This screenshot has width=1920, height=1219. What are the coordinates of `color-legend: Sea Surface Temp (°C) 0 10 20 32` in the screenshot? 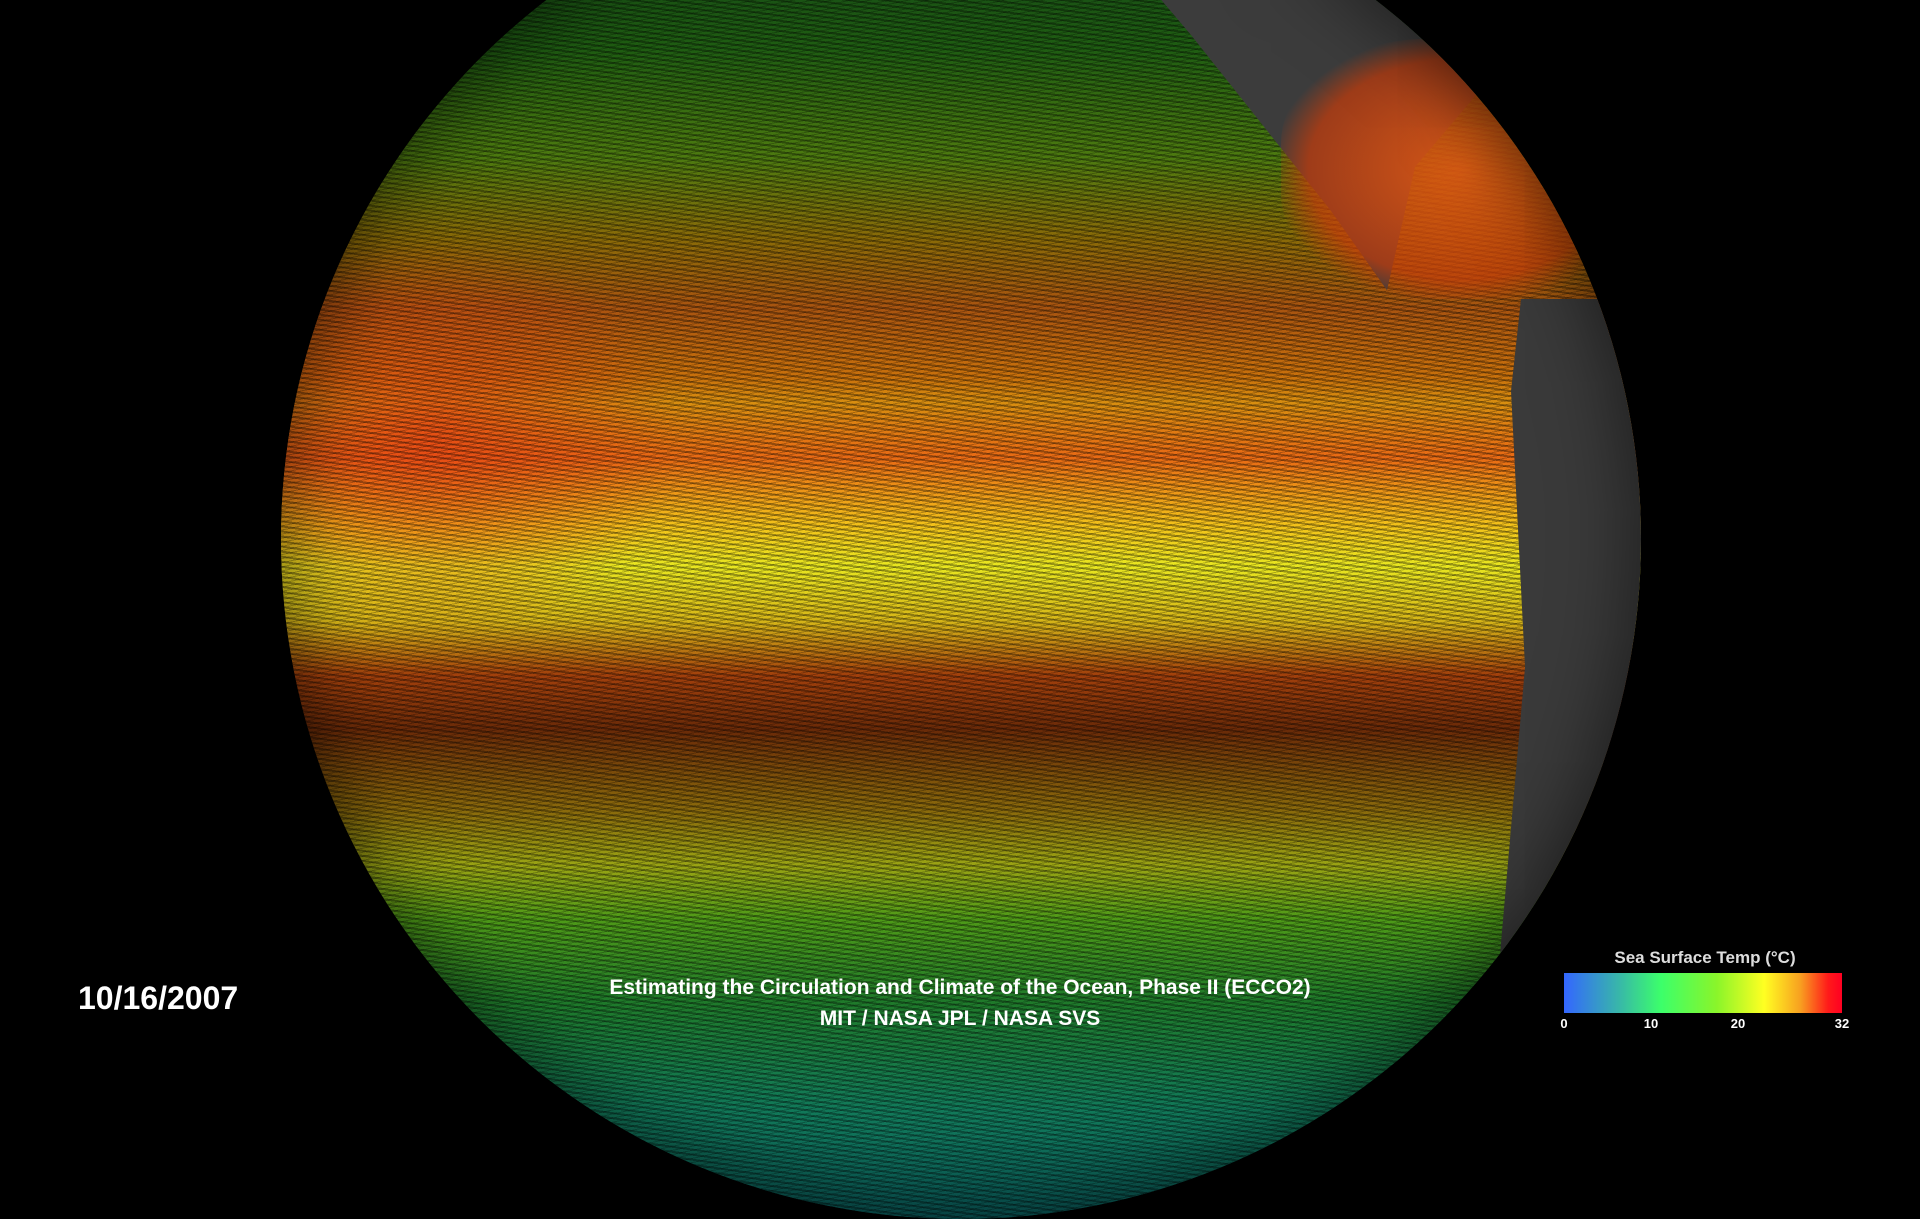 It's located at (1705, 989).